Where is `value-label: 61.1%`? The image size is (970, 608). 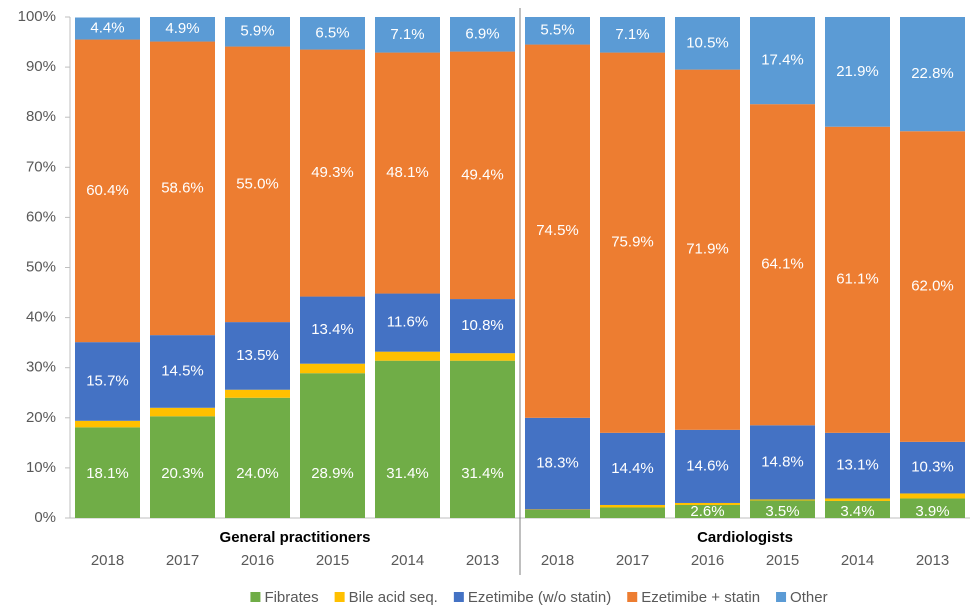
value-label: 61.1% is located at coordinates (857, 279).